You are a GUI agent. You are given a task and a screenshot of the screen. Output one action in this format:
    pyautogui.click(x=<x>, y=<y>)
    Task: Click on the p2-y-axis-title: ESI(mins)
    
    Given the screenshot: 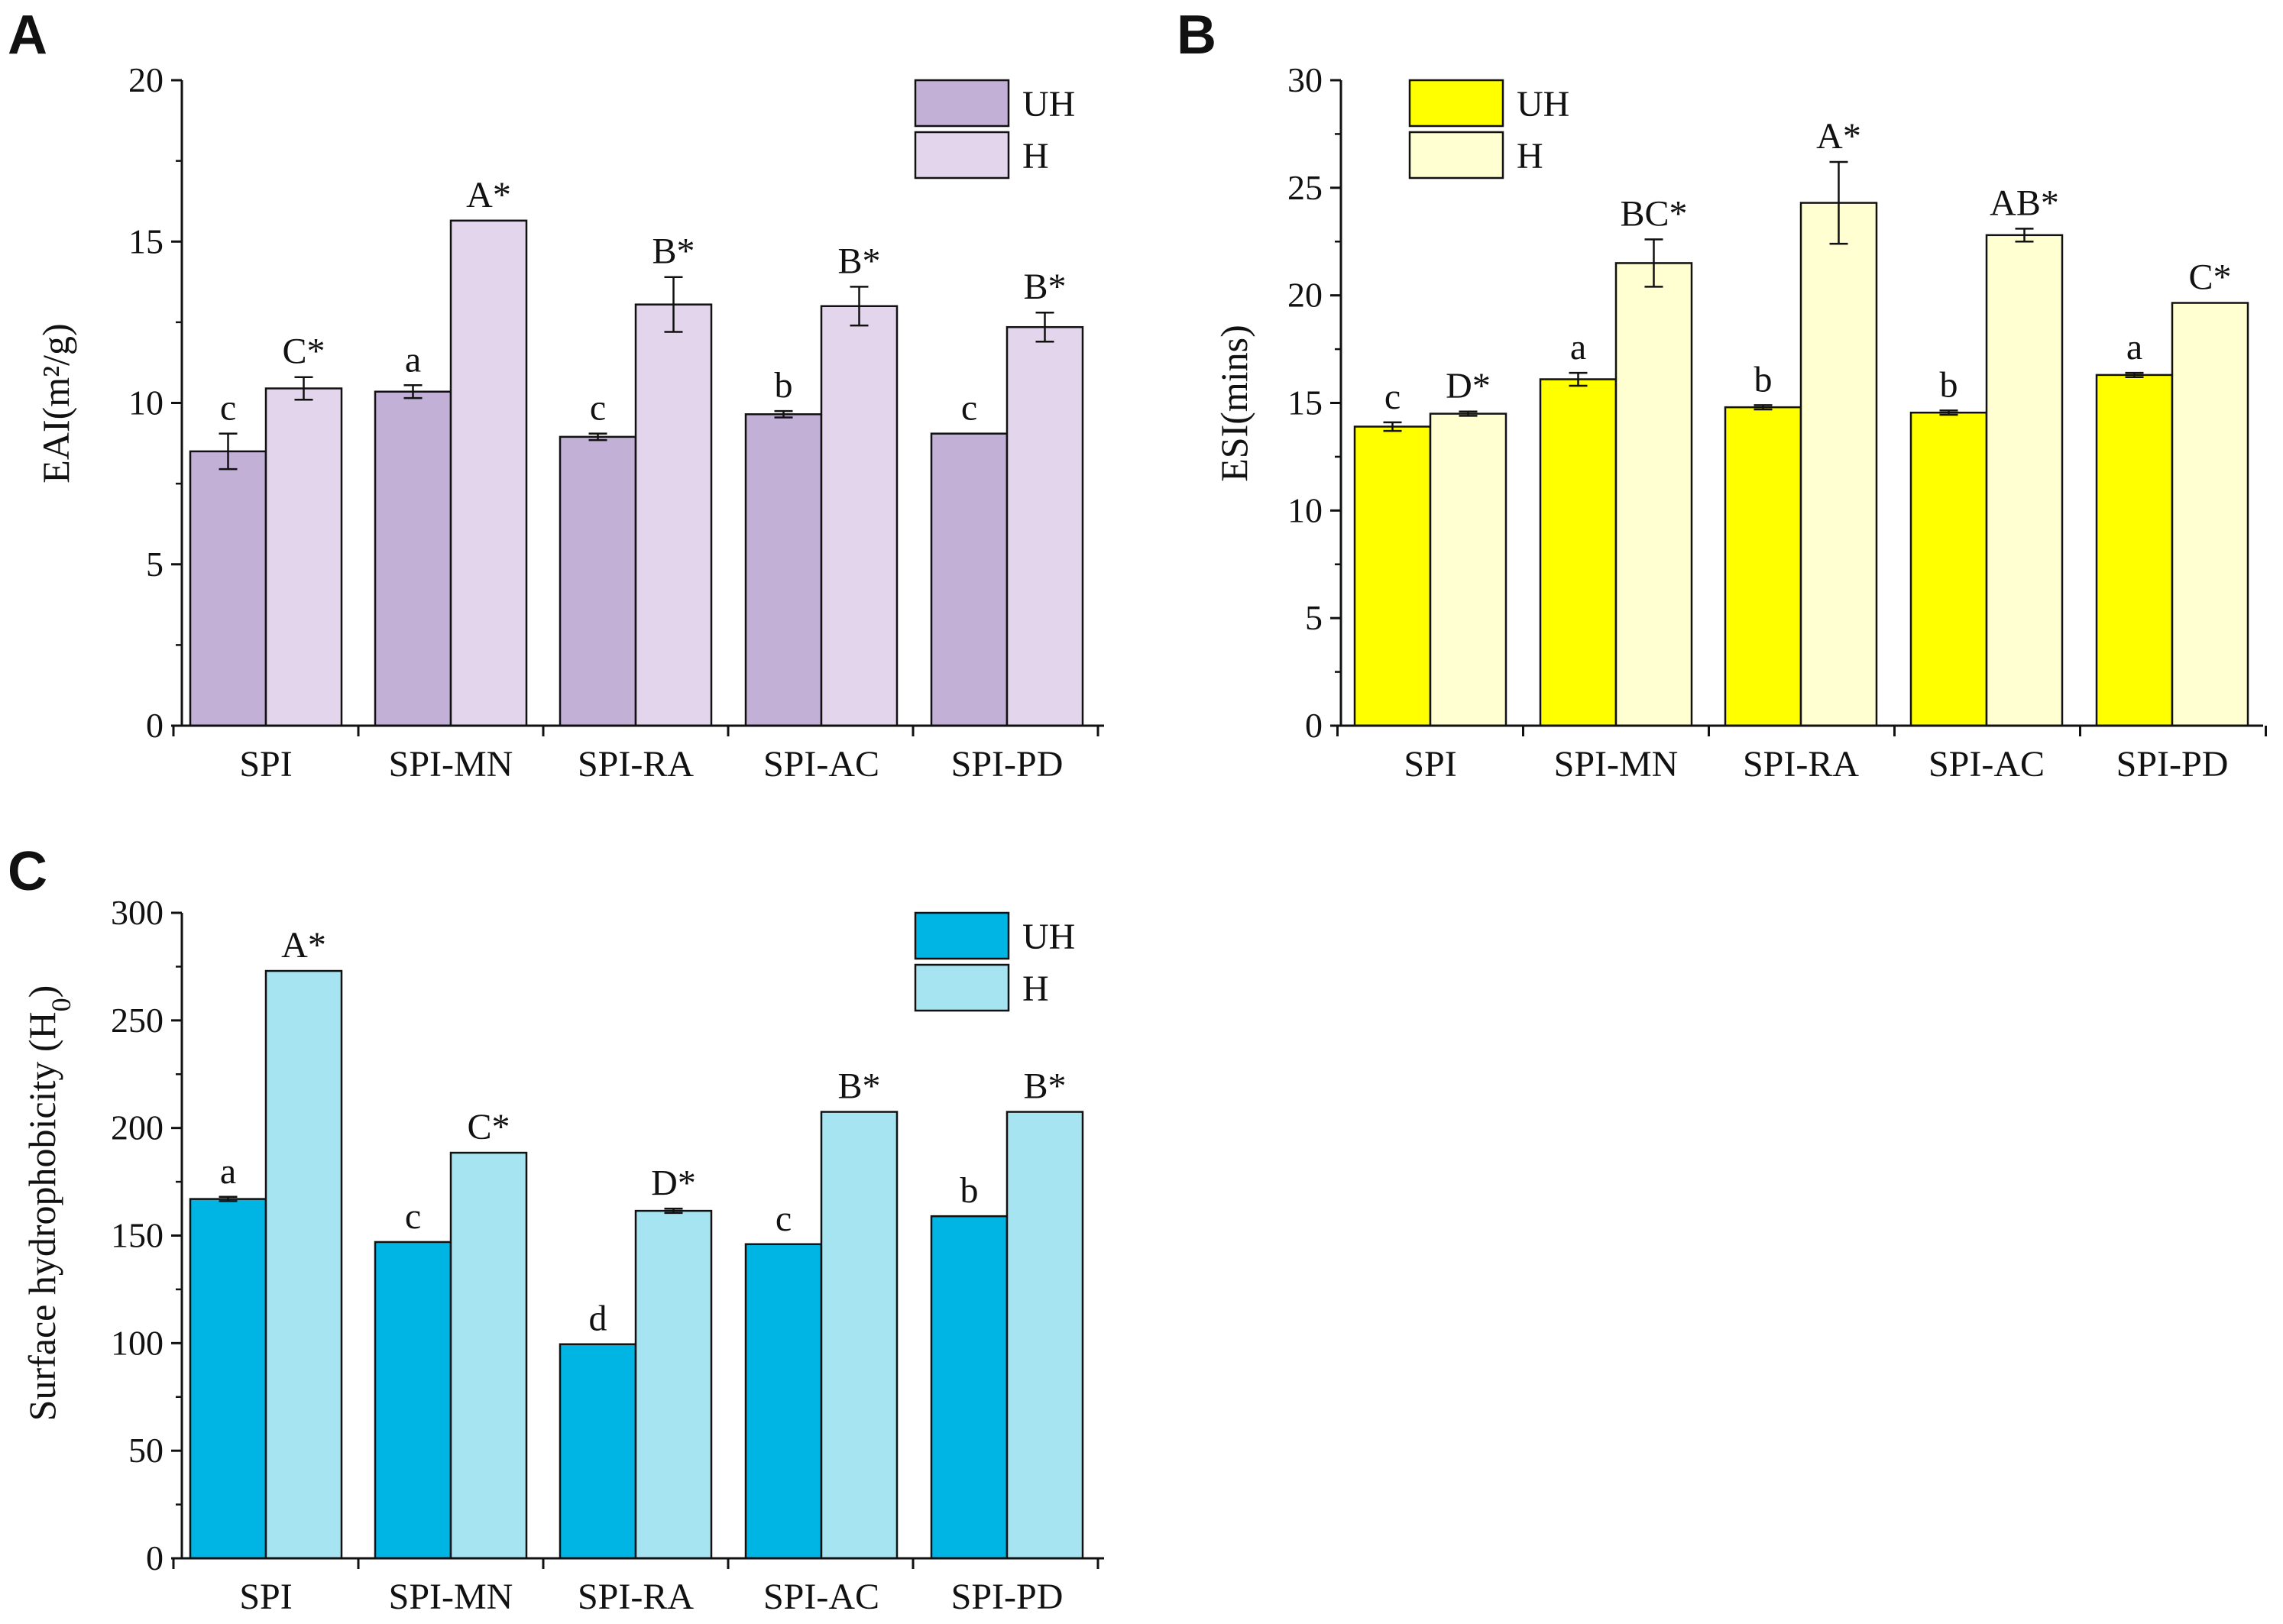 What is the action you would take?
    pyautogui.click(x=1234, y=403)
    